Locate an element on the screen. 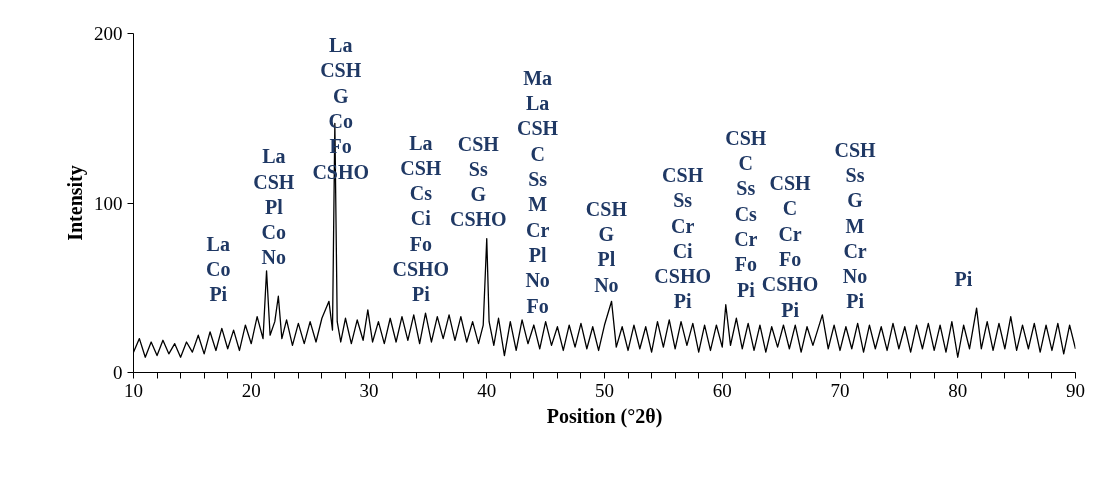 The width and height of the screenshot is (1108, 478). x-tick-label: 80 is located at coordinates (958, 390).